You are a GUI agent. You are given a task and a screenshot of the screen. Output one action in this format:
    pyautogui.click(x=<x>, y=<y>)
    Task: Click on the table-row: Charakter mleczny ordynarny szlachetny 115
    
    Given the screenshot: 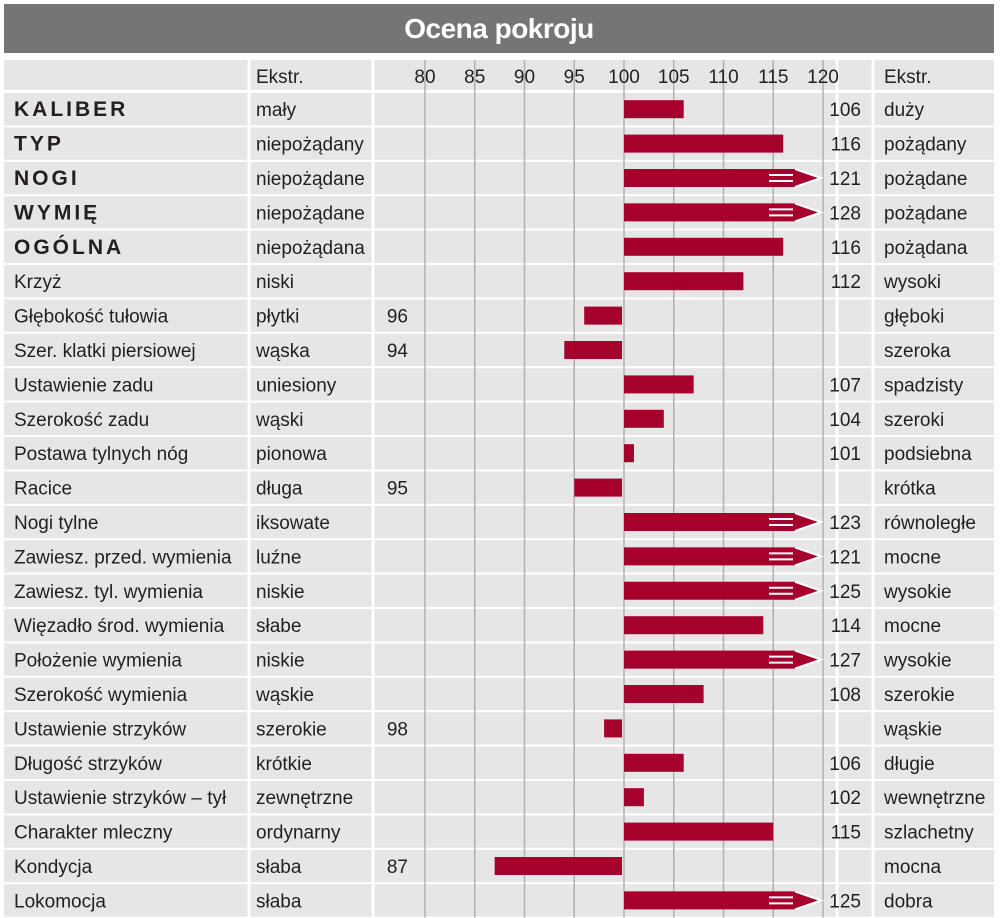 What is the action you would take?
    pyautogui.click(x=494, y=833)
    